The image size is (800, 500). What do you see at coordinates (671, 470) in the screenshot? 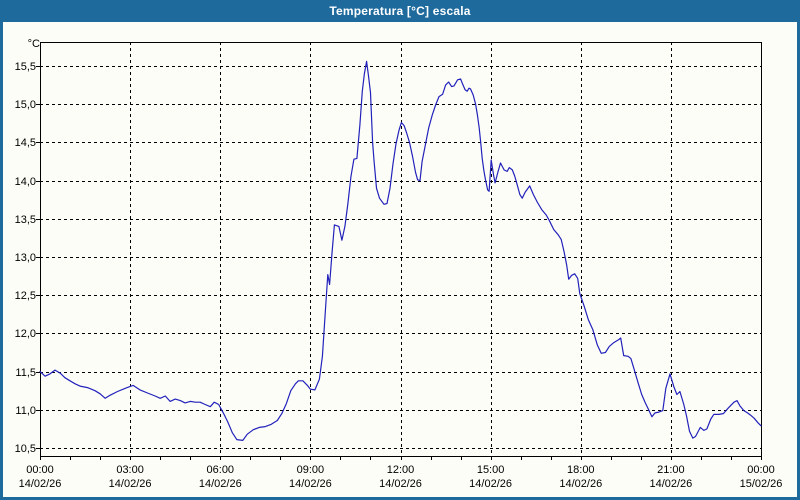
I see `x-tick-time: 21:00` at bounding box center [671, 470].